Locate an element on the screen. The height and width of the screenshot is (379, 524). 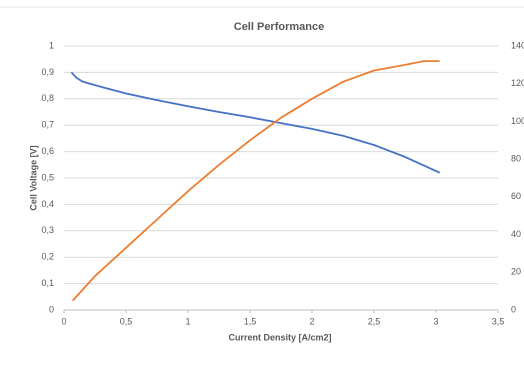
y2-tick-label: 0 is located at coordinates (513, 309).